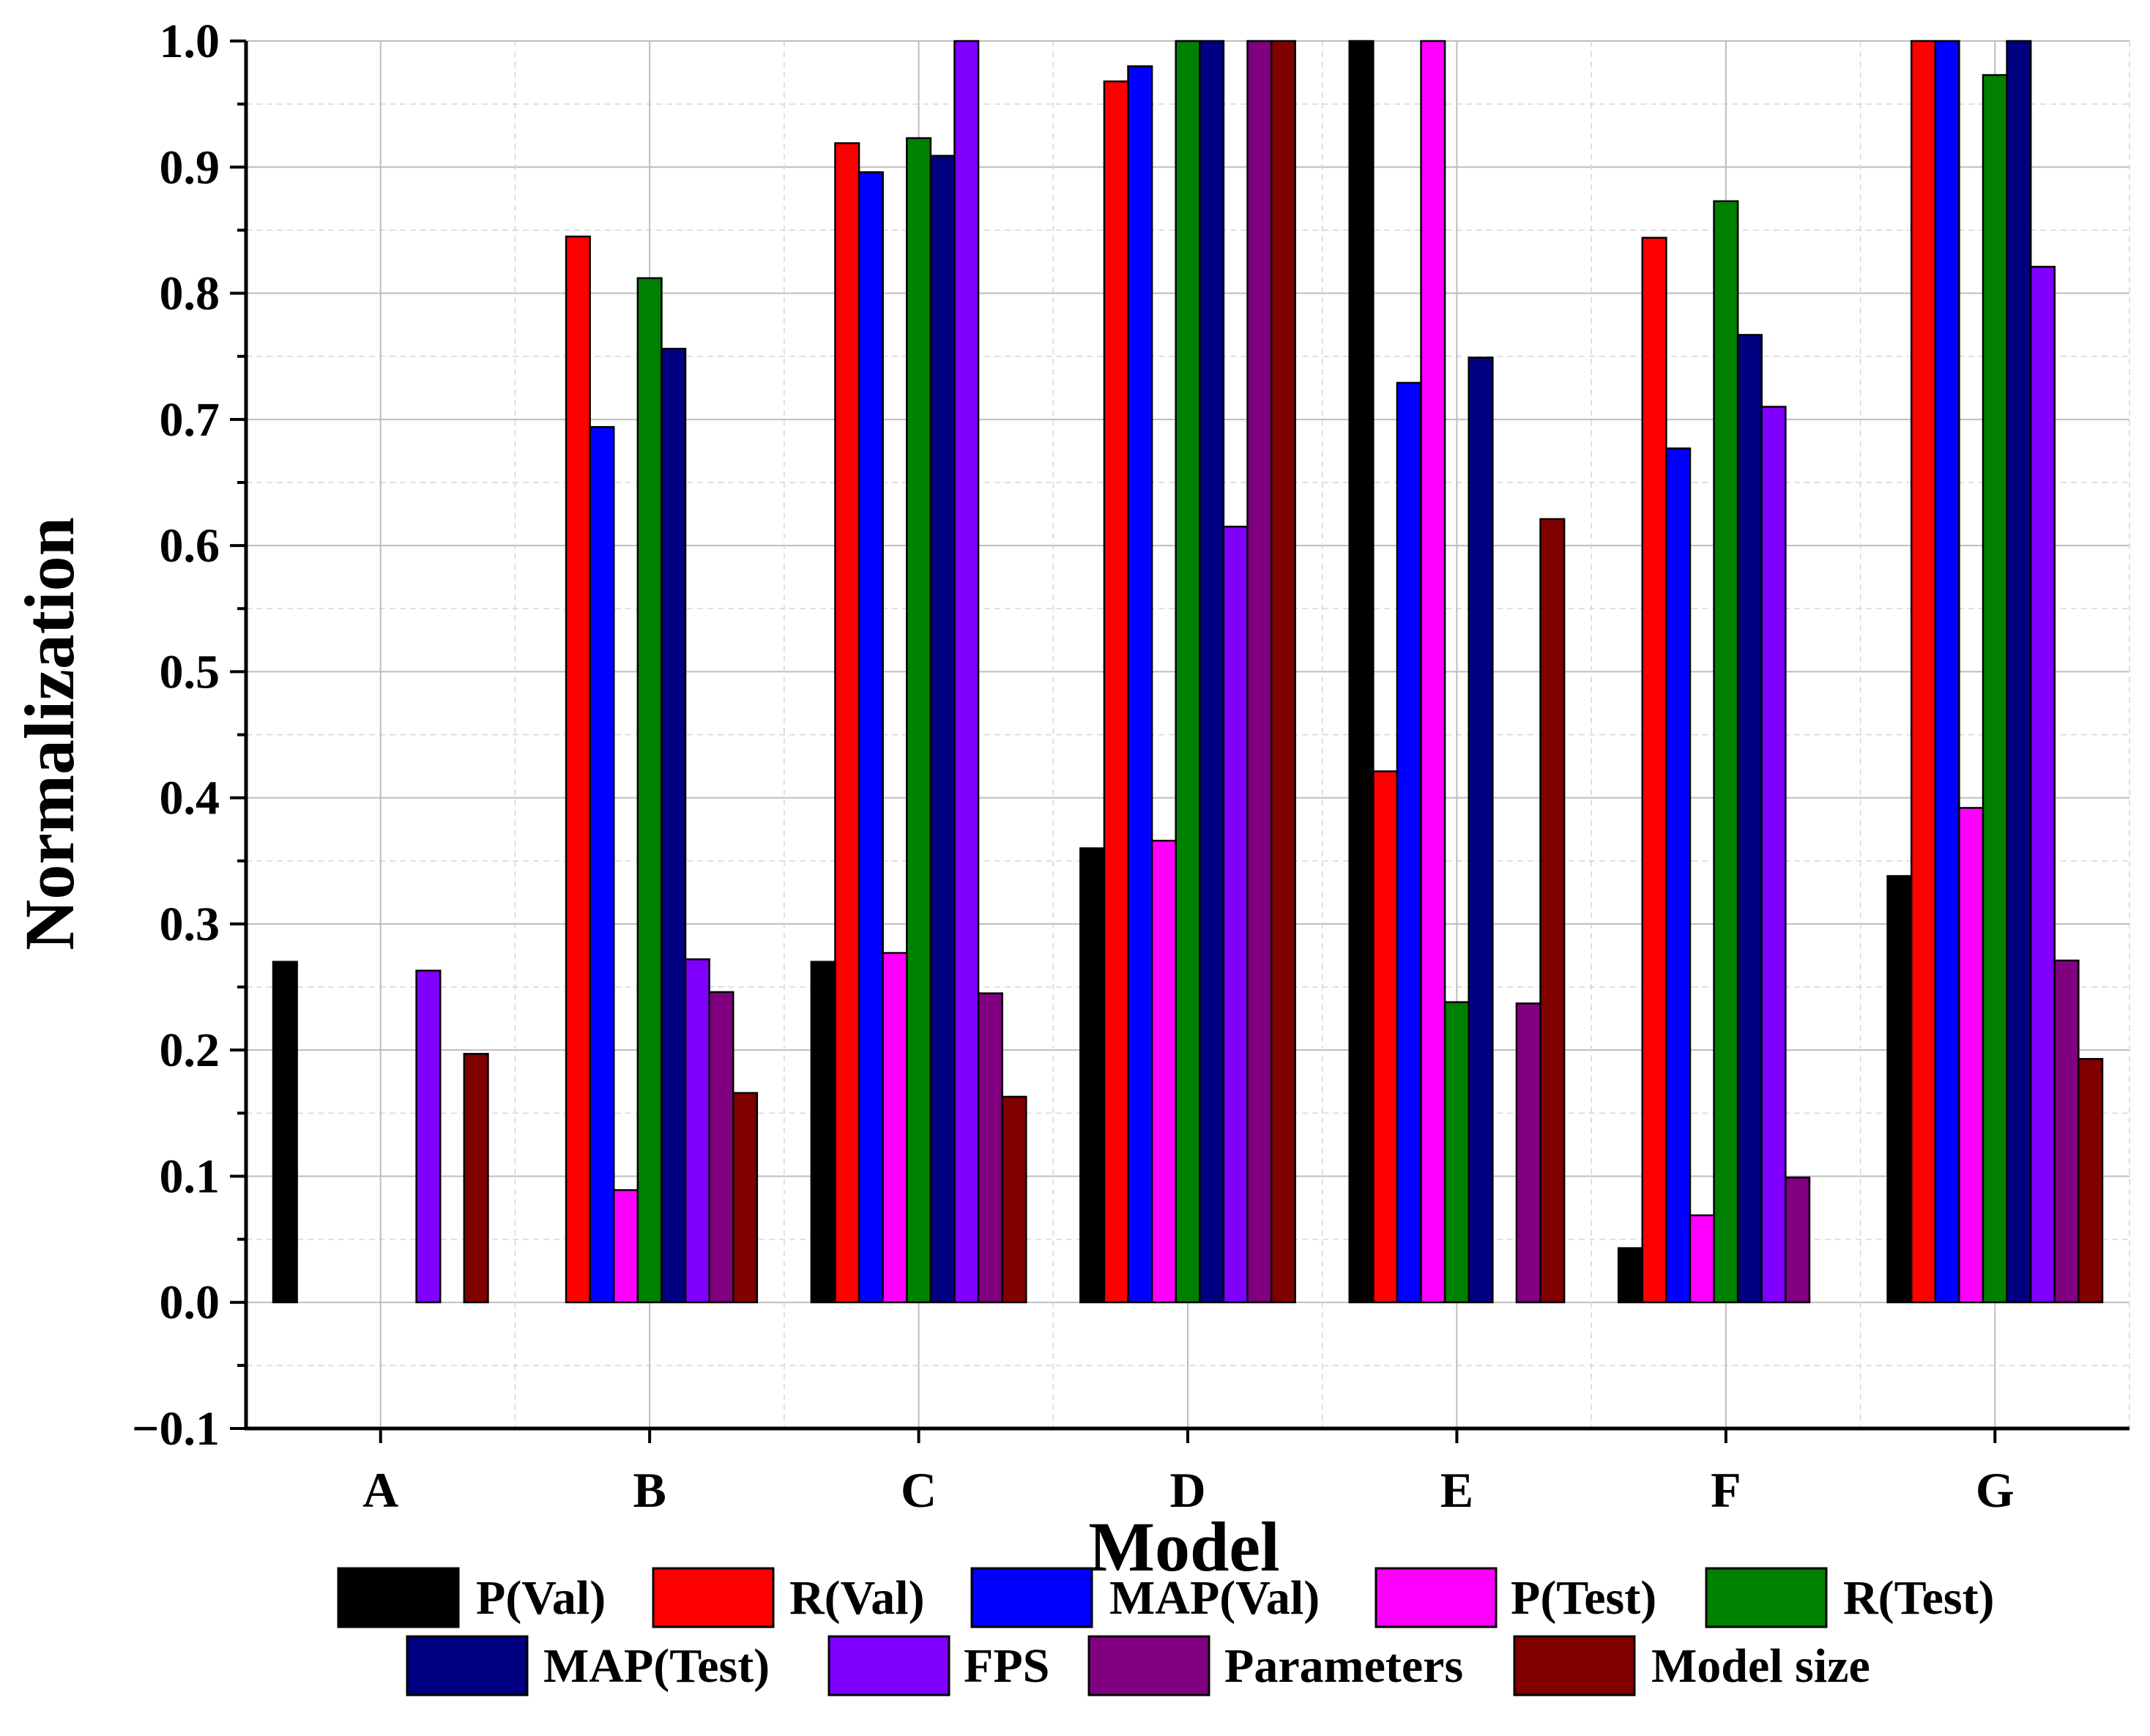  What do you see at coordinates (1552, 911) in the screenshot?
I see `bar-e-model-size` at bounding box center [1552, 911].